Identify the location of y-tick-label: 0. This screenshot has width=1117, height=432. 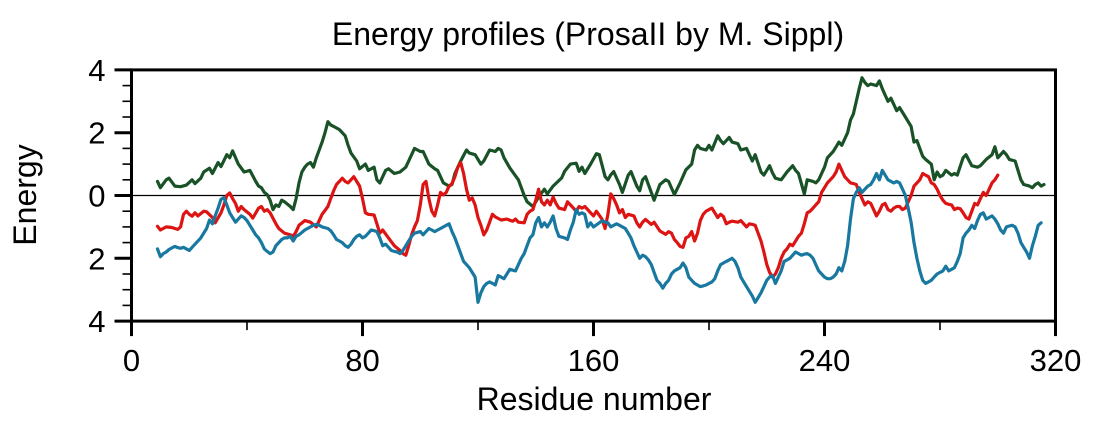
(96, 196).